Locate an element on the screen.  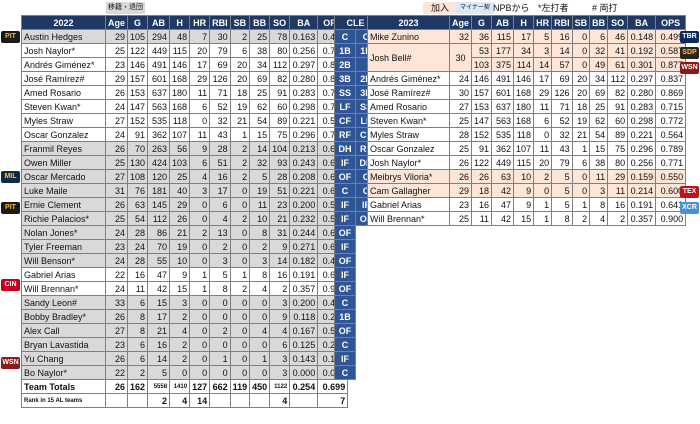
stat-cell: 0.357 is located at coordinates (642, 218).